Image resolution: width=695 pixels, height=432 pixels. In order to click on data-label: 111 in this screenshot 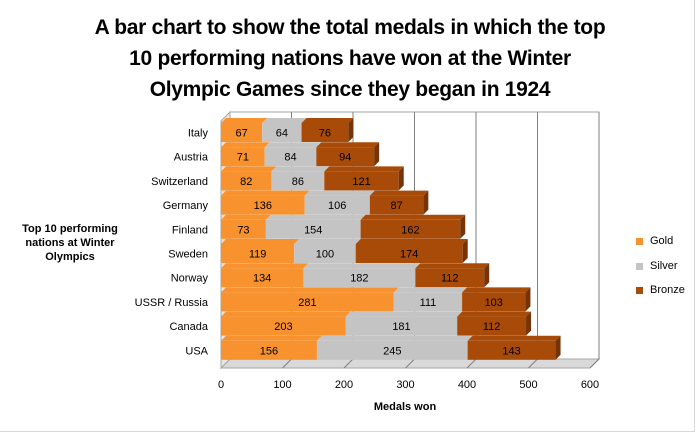, I will do `click(428, 303)`.